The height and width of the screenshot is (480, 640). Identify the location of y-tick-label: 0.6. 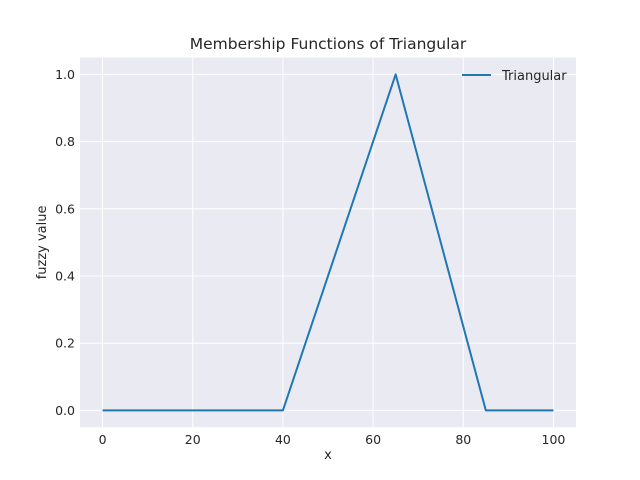
(65, 208).